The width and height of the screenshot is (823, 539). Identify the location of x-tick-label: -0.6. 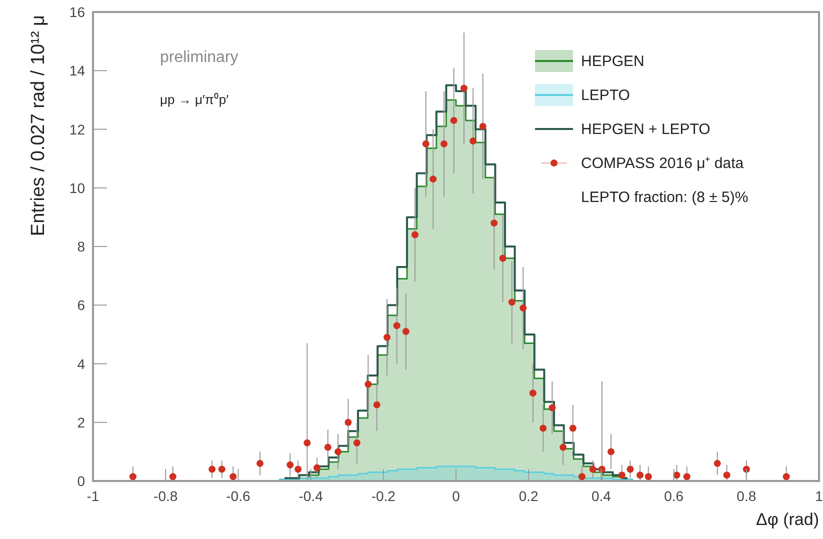
(238, 496).